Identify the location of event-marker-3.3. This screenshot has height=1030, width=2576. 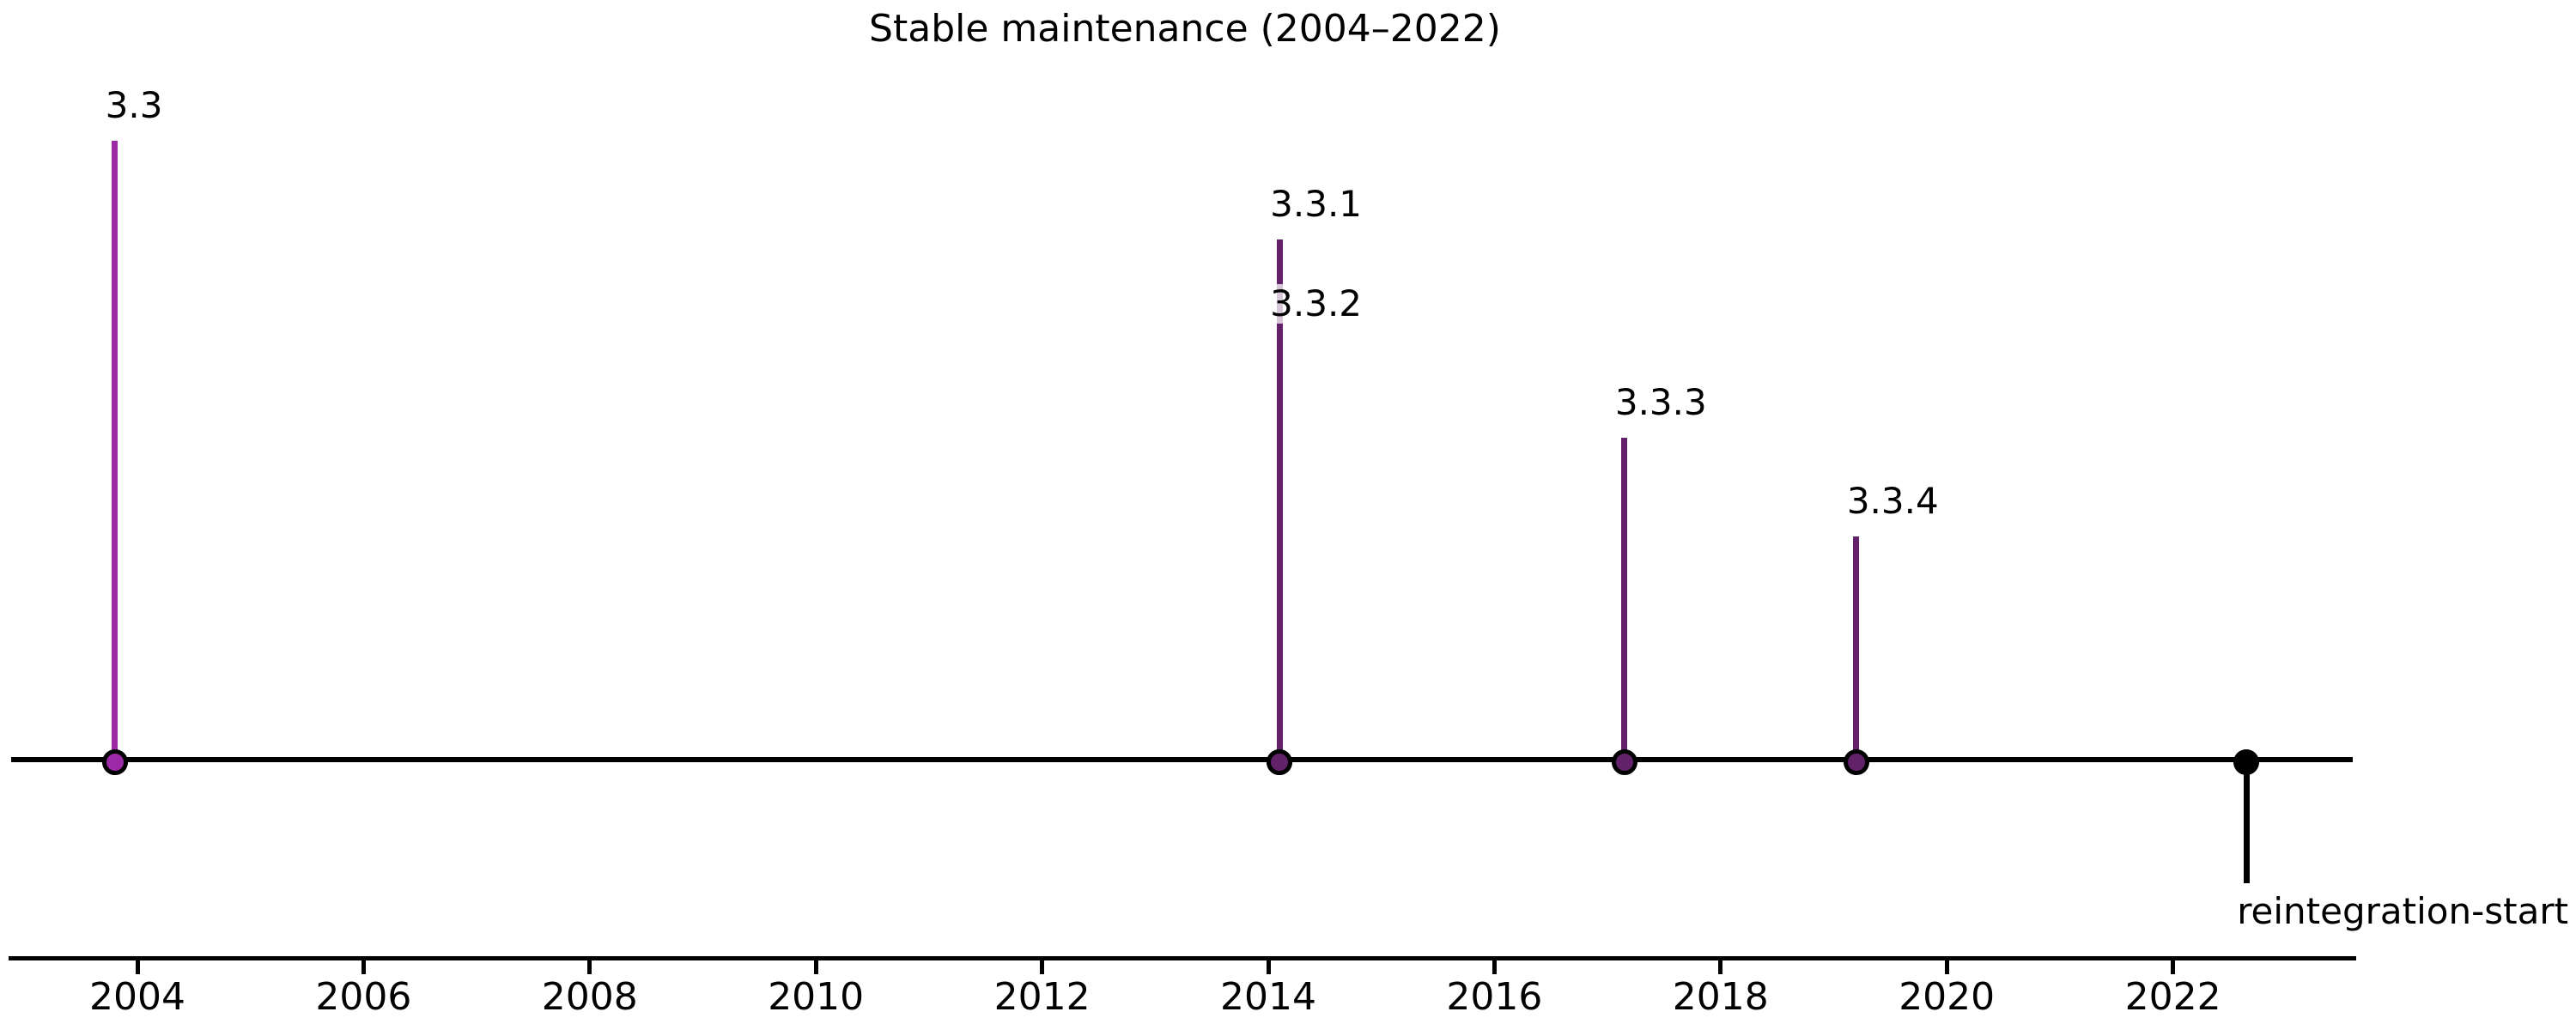
(114, 762).